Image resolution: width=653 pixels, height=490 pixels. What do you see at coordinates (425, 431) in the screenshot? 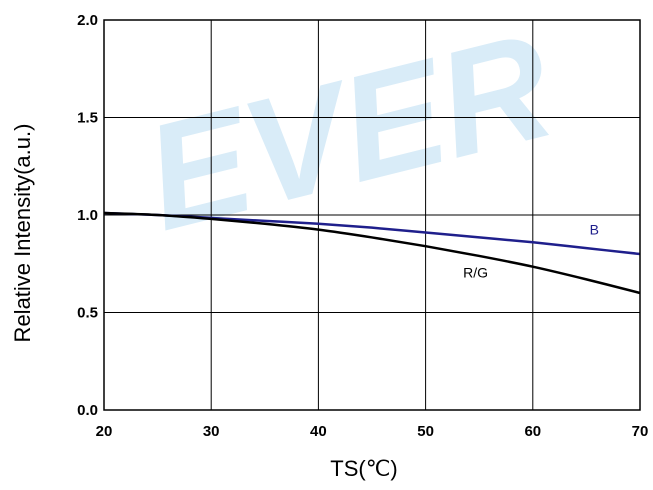
I see `x-tick-label: 50` at bounding box center [425, 431].